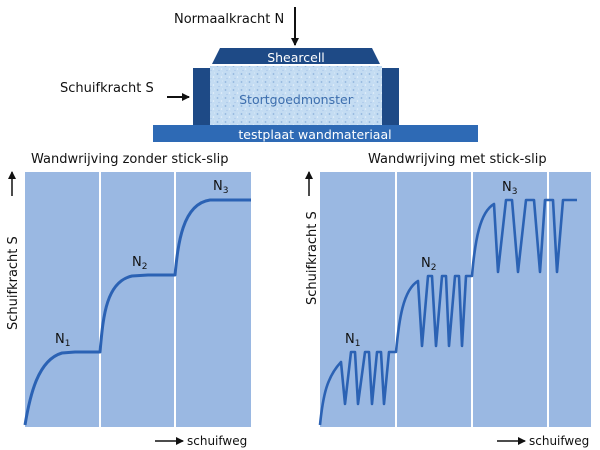  What do you see at coordinates (390, 96) in the screenshot?
I see `shearcell-wall-right` at bounding box center [390, 96].